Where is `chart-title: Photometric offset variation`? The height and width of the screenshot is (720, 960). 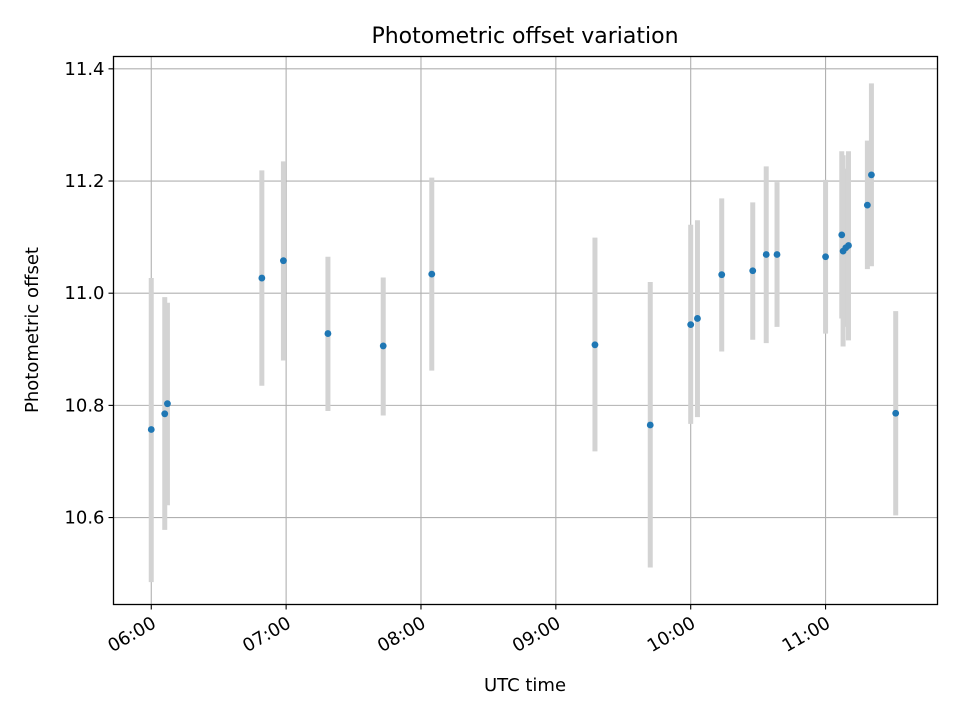 chart-title: Photometric offset variation is located at coordinates (524, 36).